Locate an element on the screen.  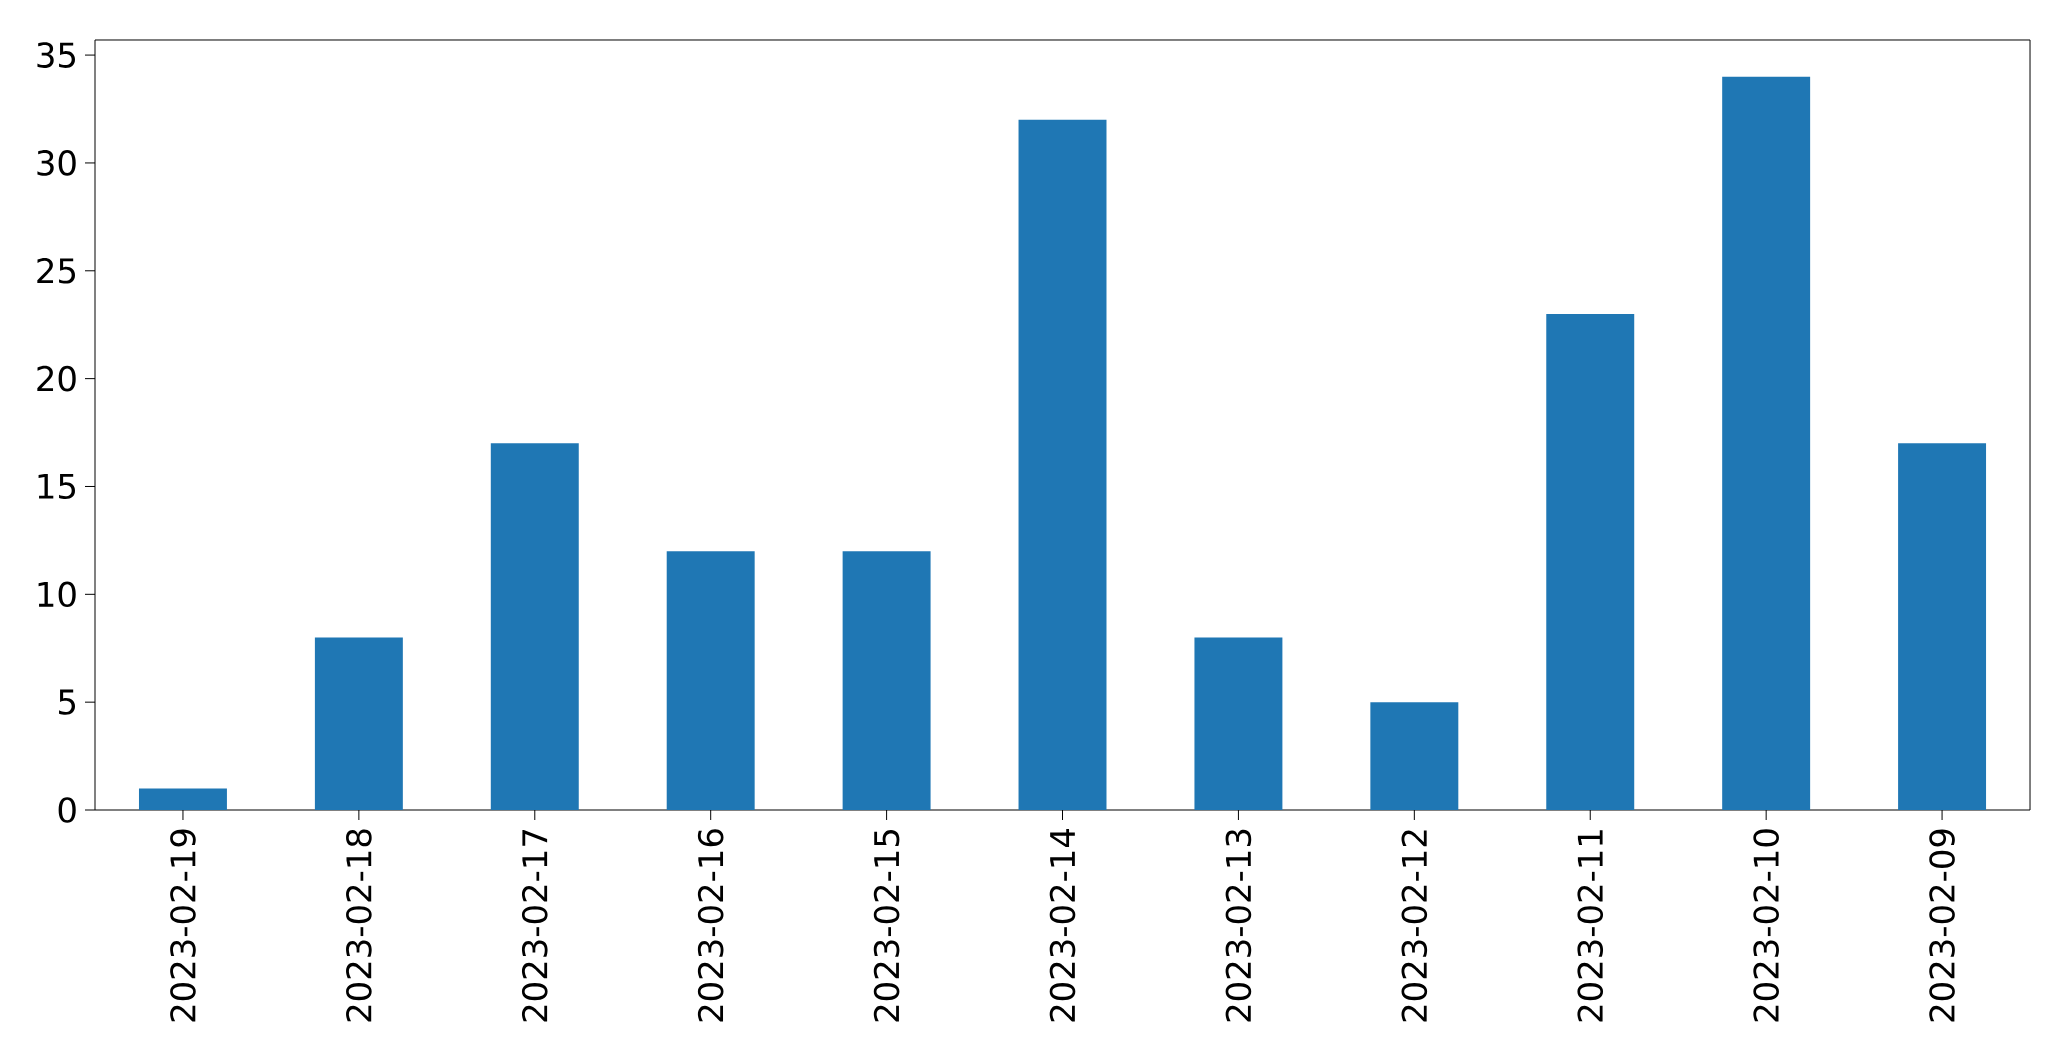
x-tick-label: 2023-02-09 is located at coordinates (1942, 925).